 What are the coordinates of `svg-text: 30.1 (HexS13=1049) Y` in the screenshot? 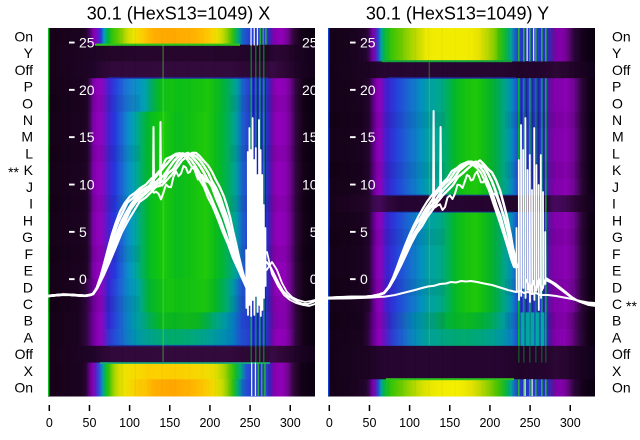 It's located at (457, 14).